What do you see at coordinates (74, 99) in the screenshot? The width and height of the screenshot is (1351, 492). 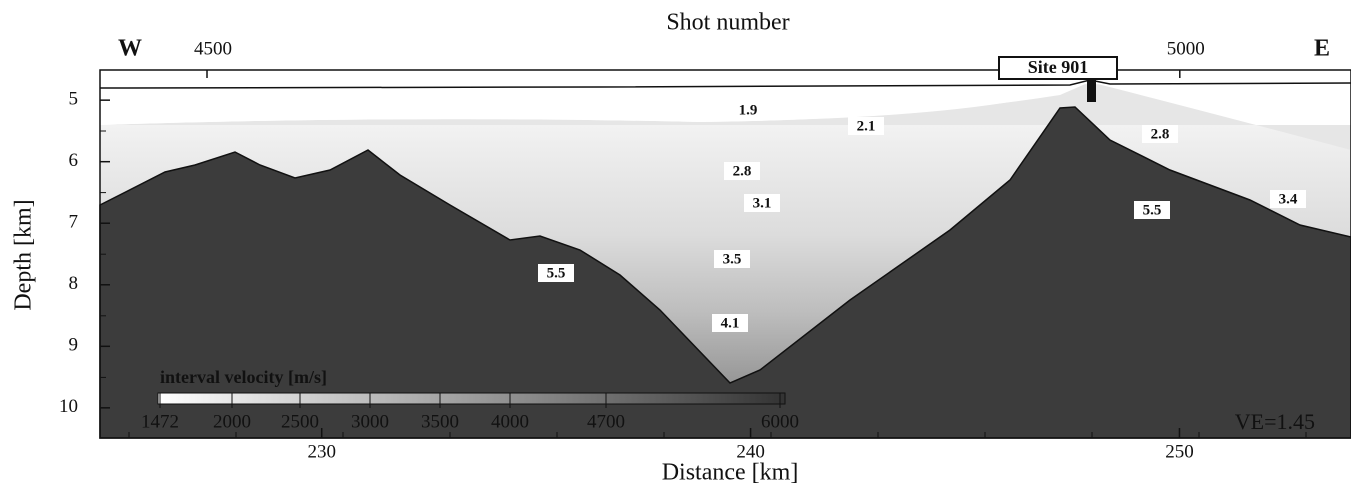 I see `y-tick-label: 5` at bounding box center [74, 99].